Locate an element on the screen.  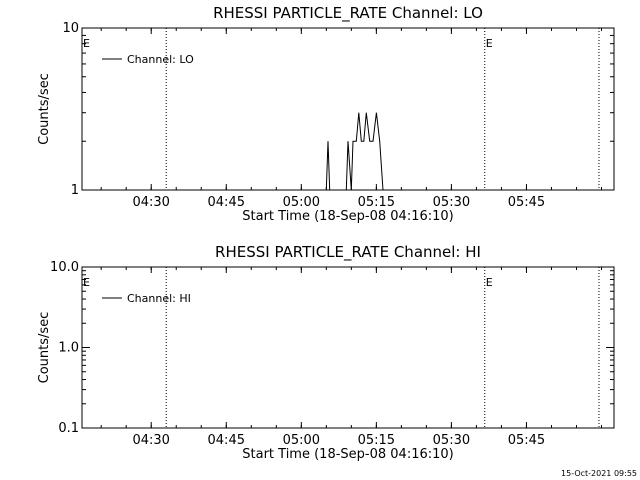
footer-timestamp: 15-Oct-2021 09:55 is located at coordinates (599, 473).